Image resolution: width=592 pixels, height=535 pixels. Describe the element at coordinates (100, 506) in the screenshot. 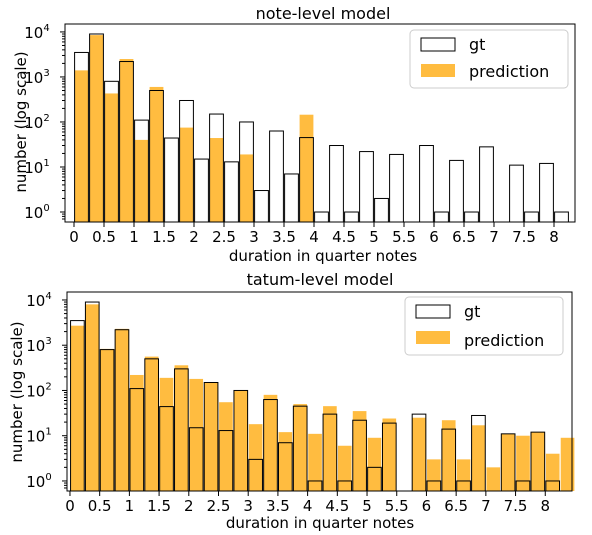

I see `x-tick-label: 0.5` at that location.